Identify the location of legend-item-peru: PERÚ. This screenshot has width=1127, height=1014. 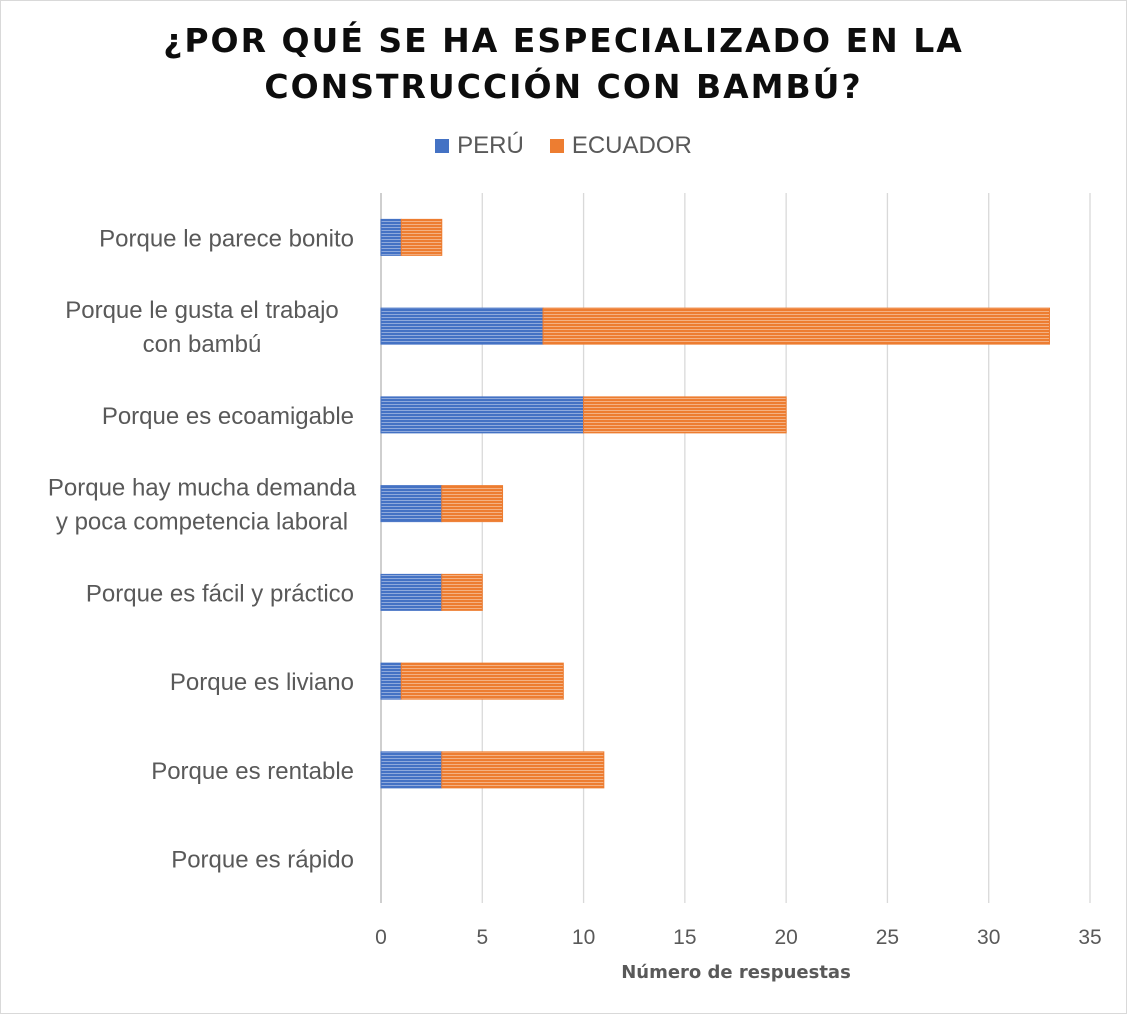
(479, 146).